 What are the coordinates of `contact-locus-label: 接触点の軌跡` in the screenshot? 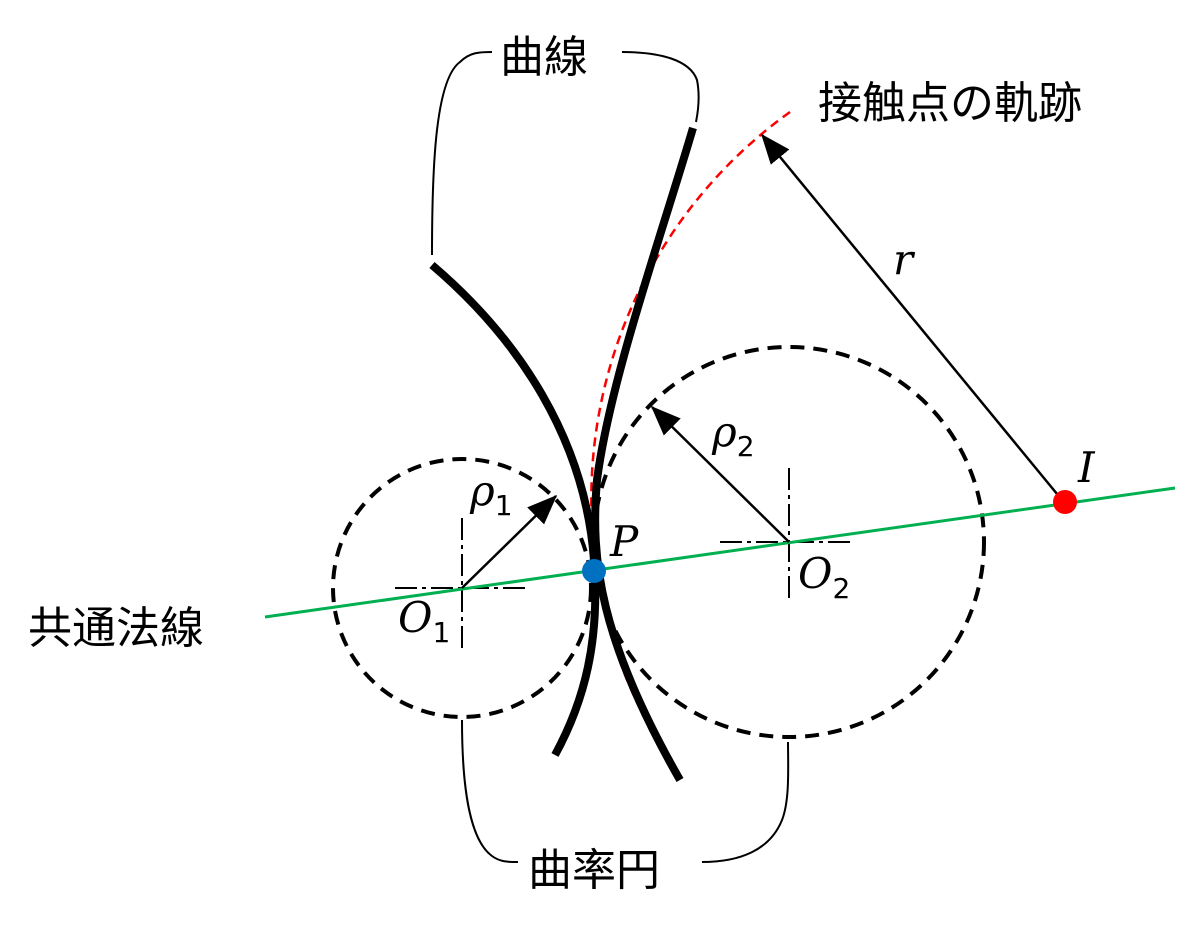 It's located at (950, 103).